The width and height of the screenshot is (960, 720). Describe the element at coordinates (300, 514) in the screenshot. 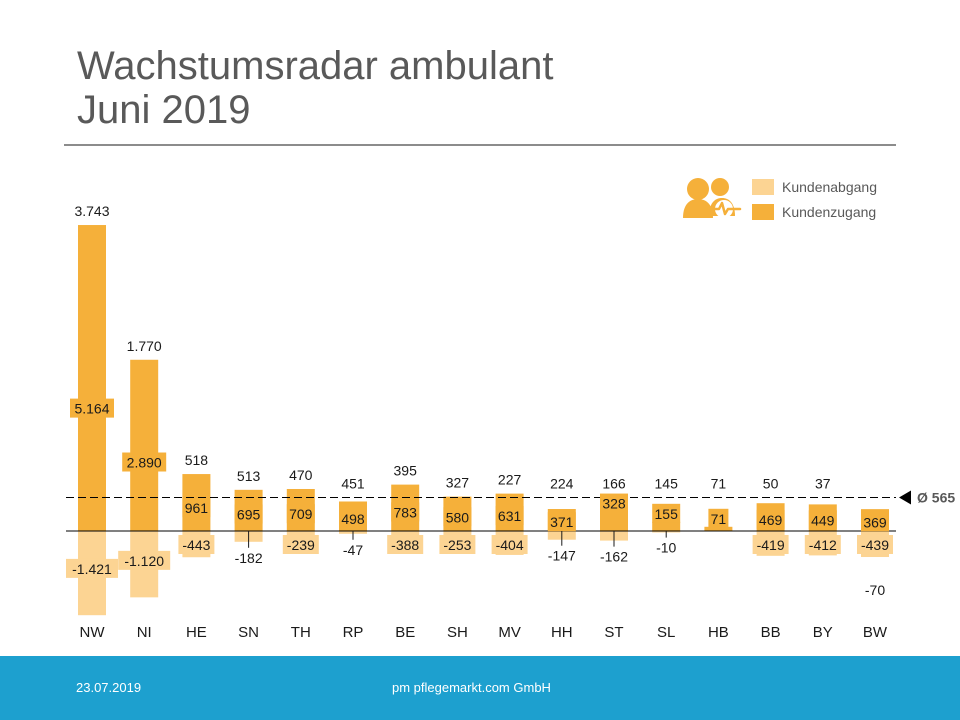

I see `label-bg-zugang-th` at that location.